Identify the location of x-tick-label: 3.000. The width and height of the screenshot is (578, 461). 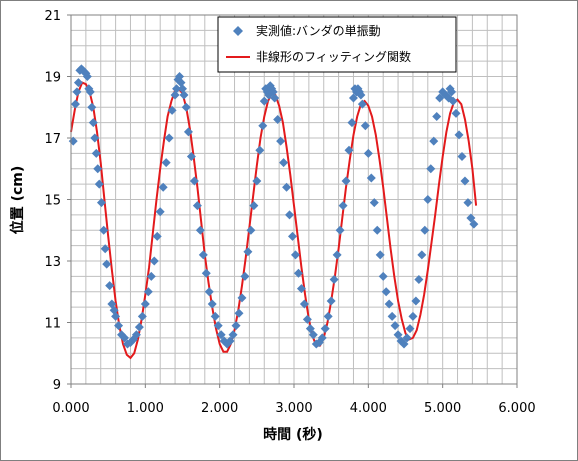
(293, 408).